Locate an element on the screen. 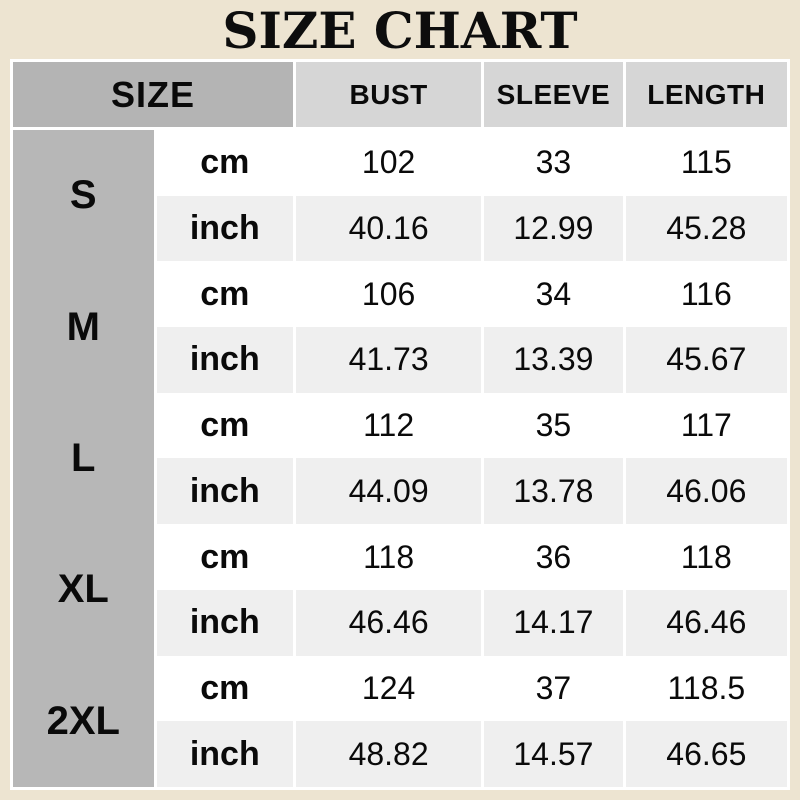  value-m-inch-length: 45.67 is located at coordinates (706, 360).